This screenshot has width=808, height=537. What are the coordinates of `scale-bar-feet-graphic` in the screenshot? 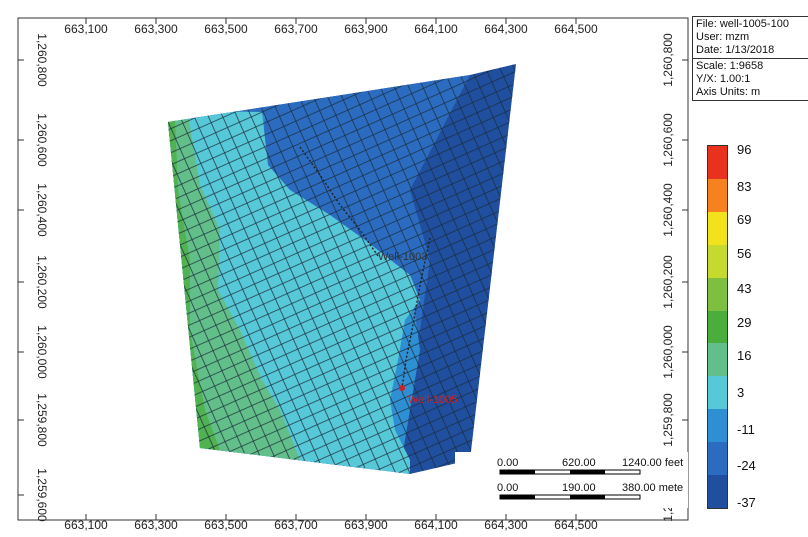 It's located at (570, 472).